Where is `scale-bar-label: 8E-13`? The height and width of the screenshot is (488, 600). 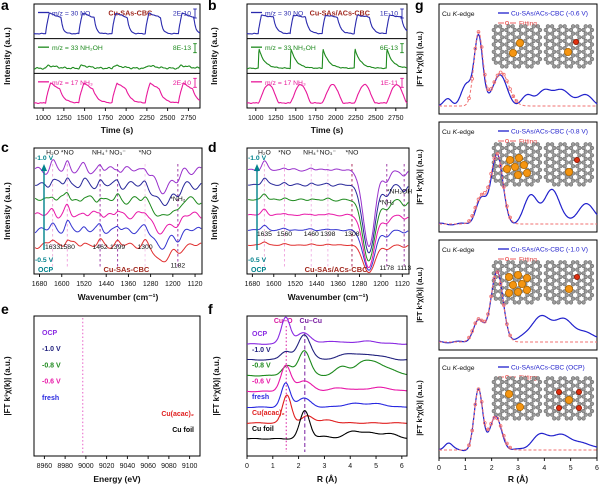 scale-bar-label: 8E-13 is located at coordinates (182, 48).